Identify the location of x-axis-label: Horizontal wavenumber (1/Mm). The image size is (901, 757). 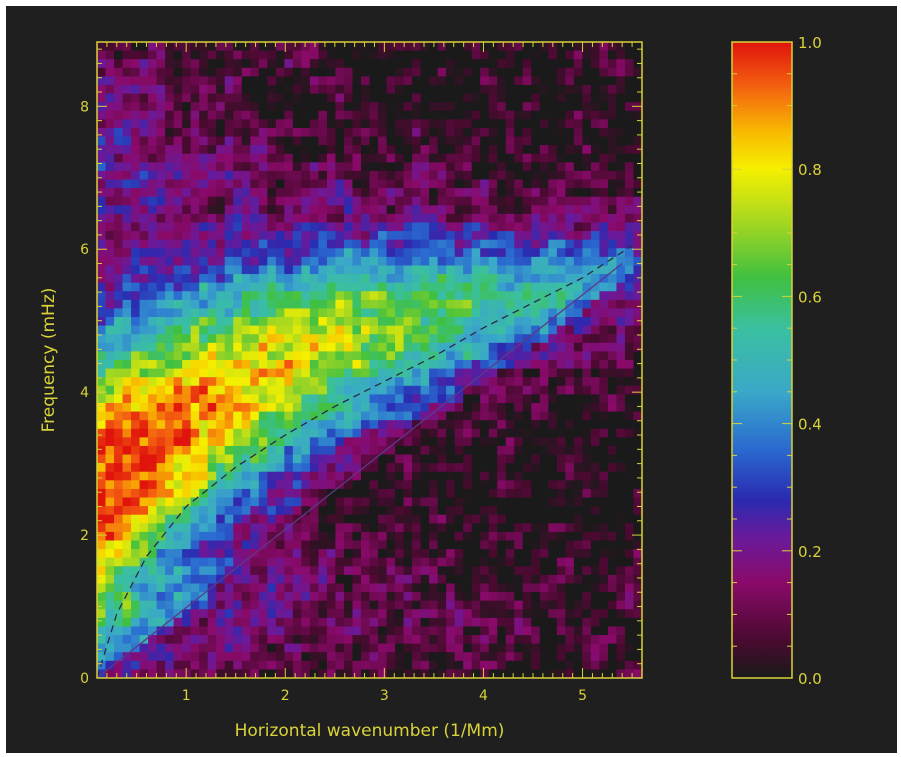
(370, 731).